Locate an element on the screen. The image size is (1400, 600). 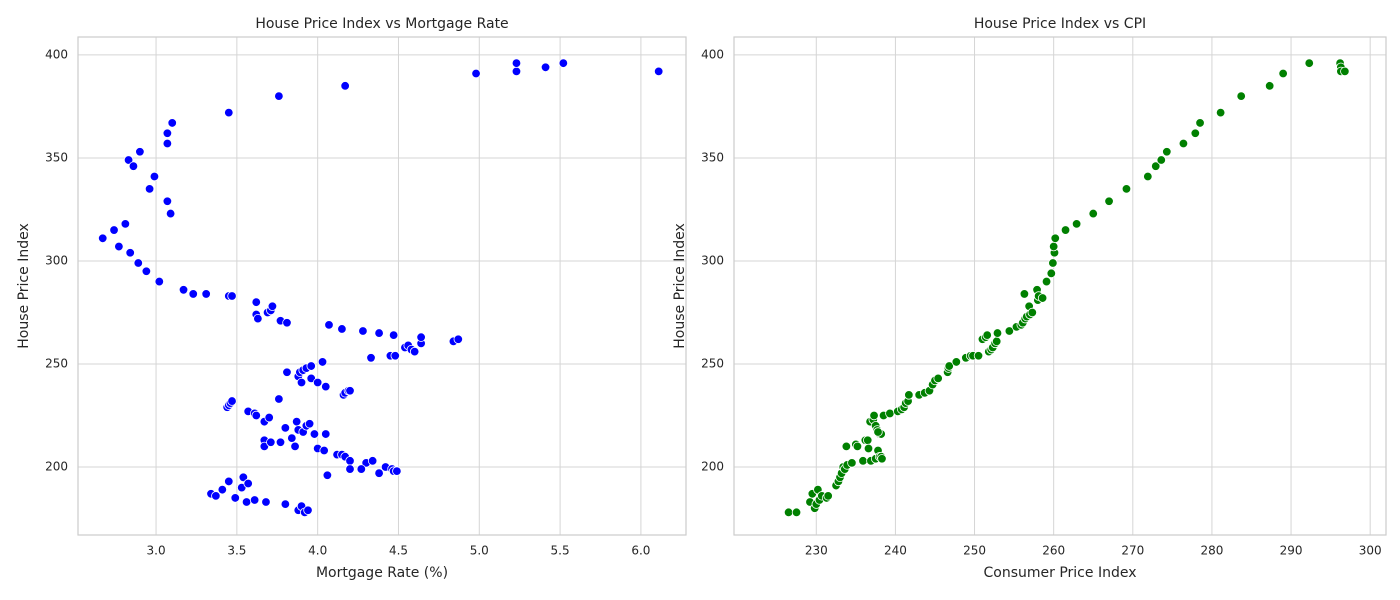
x-tick-label: 300 is located at coordinates (1370, 551).